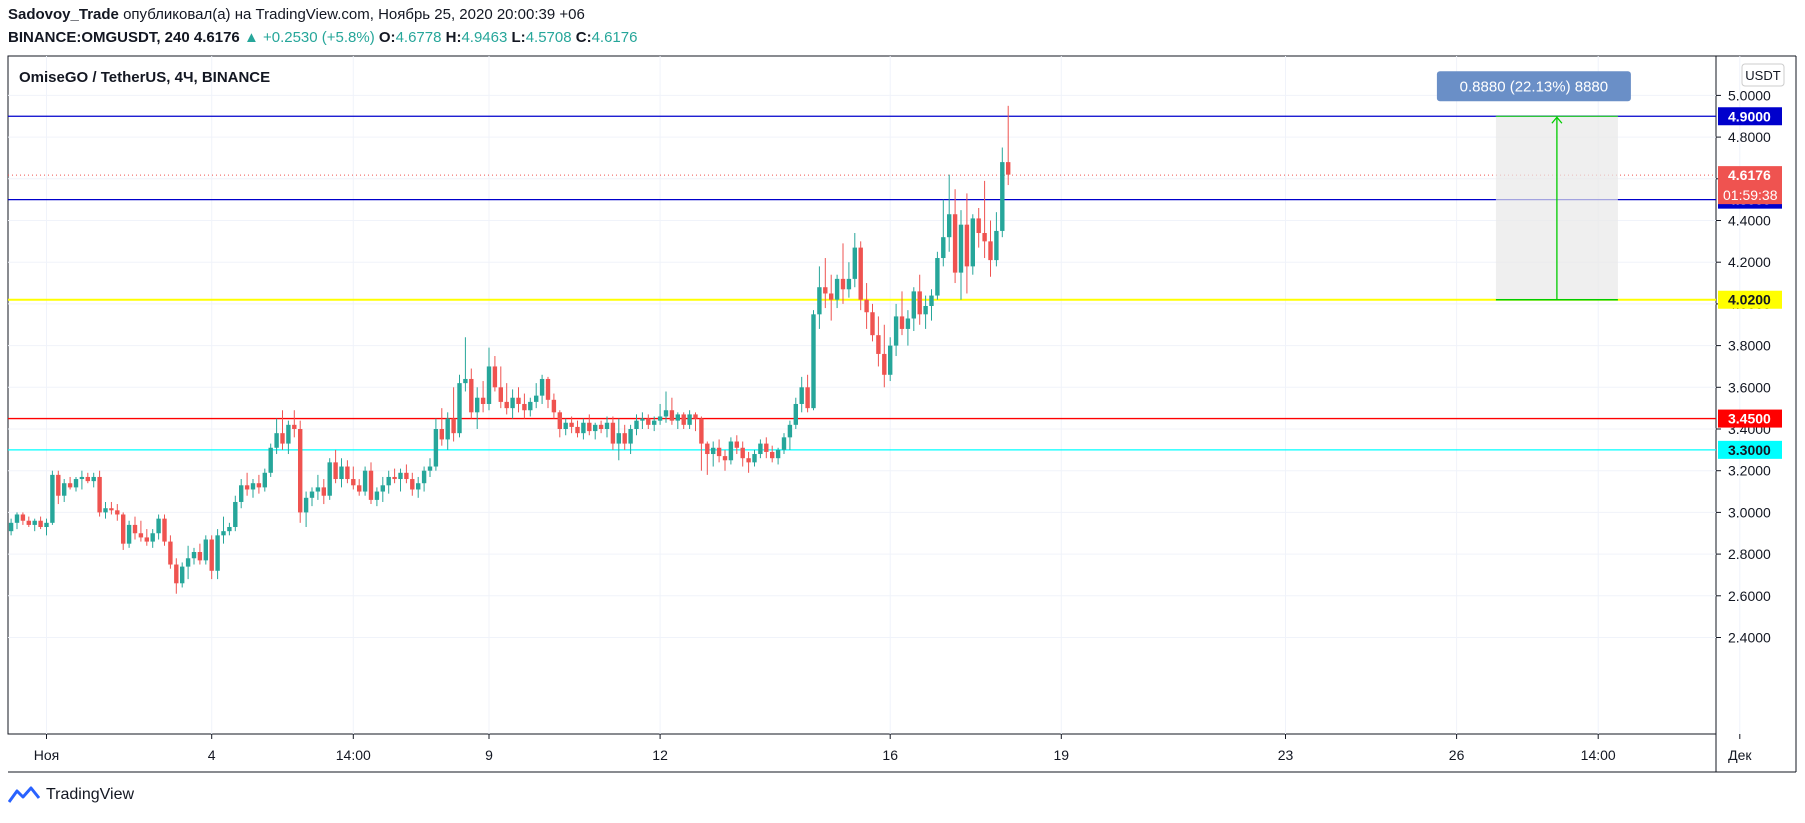 The image size is (1805, 823). Describe the element at coordinates (548, 37) in the screenshot. I see `low-value: 4.5708` at that location.